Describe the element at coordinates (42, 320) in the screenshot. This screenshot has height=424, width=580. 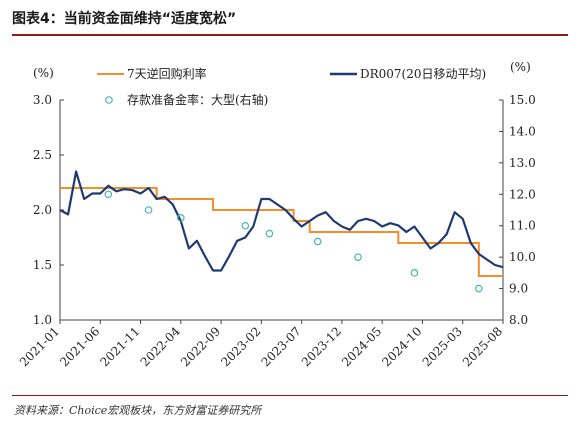
I see `left-tick-label: 1.0` at that location.